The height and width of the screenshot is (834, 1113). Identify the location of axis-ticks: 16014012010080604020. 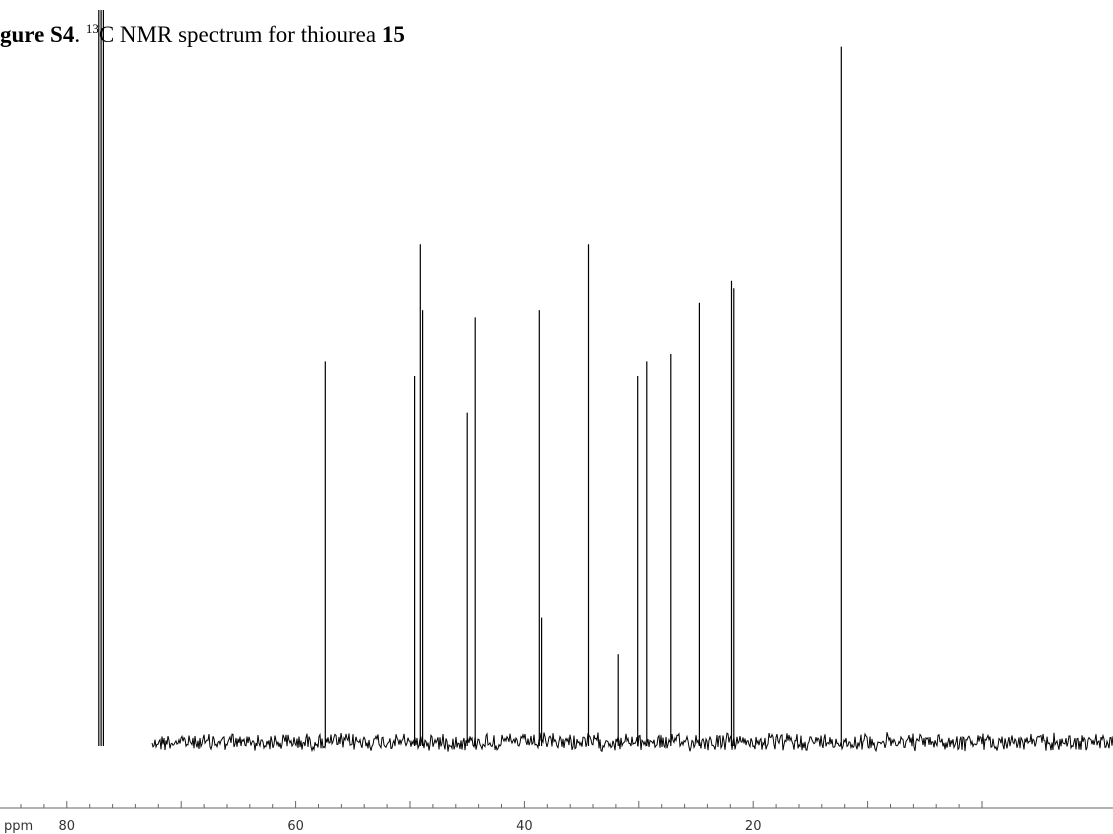
(501, 817).